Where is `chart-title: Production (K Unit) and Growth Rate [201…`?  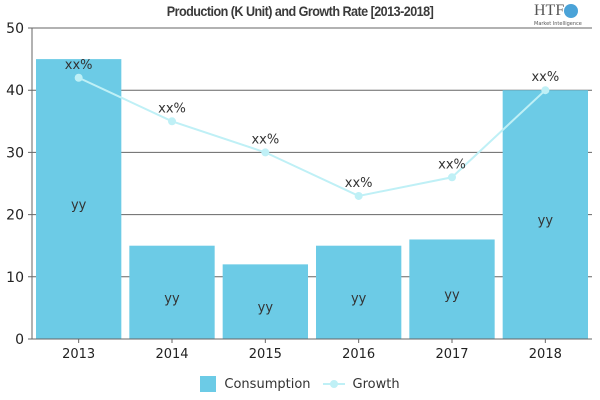
chart-title: Production (K Unit) and Growth Rate [201… is located at coordinates (300, 11).